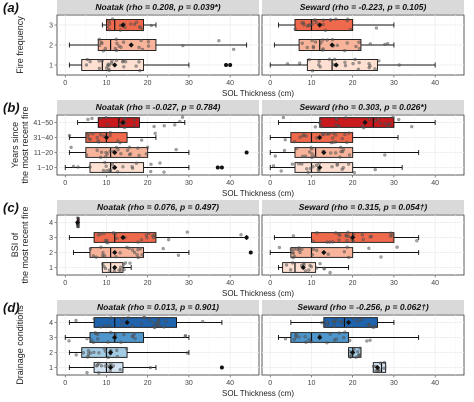 Image resolution: width=474 pixels, height=402 pixels. Describe the element at coordinates (123, 25) in the screenshot. I see `mean-marker` at that location.